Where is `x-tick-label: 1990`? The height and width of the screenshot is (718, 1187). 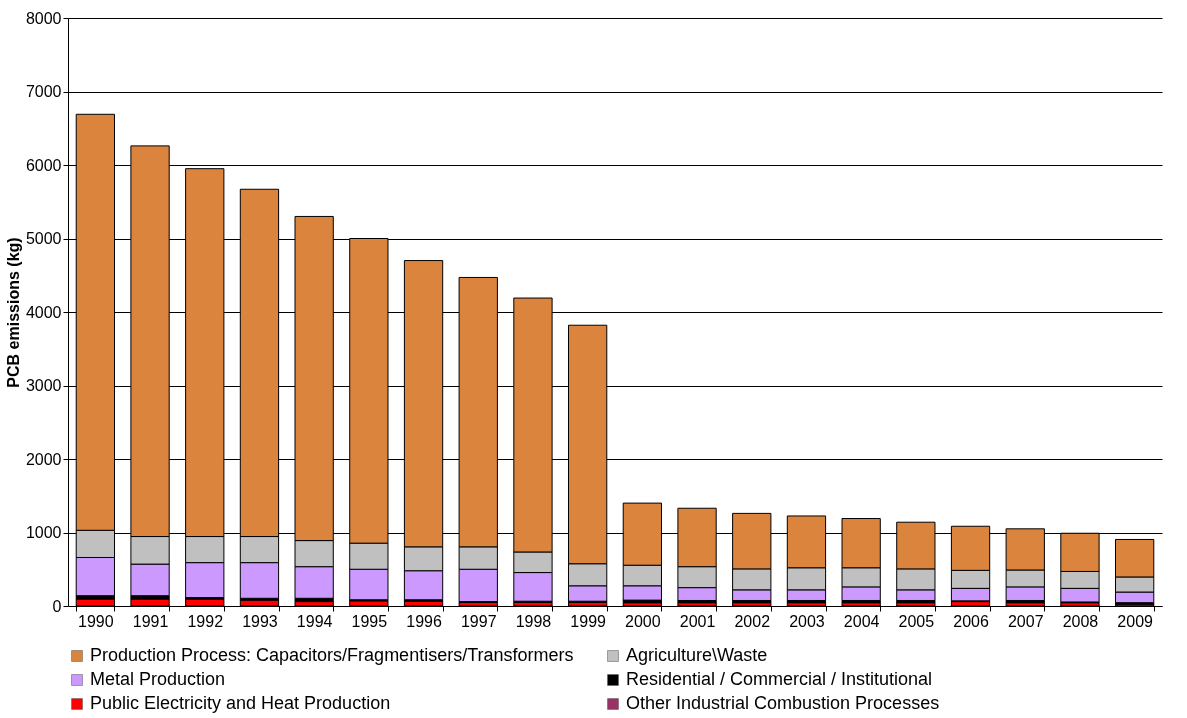
x-tick-label: 1990 is located at coordinates (96, 621).